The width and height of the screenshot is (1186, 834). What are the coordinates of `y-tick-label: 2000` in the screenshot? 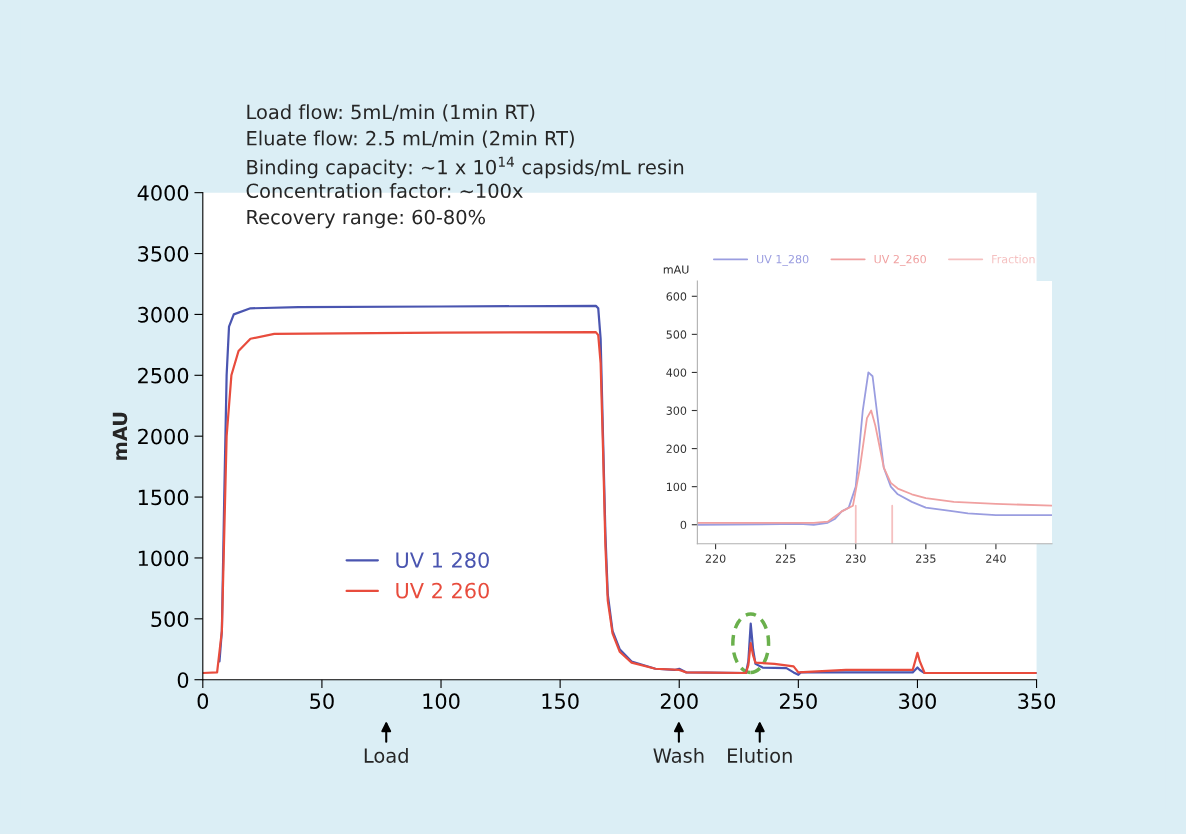 It's located at (163, 436).